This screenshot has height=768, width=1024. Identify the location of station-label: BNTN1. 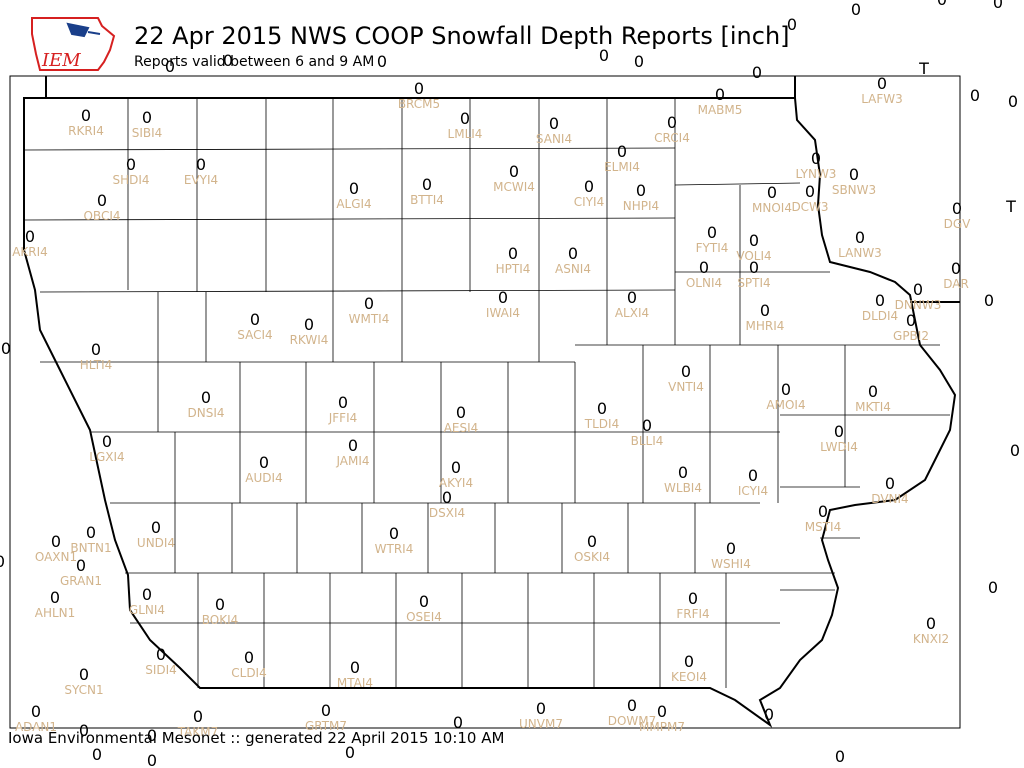
(90, 548).